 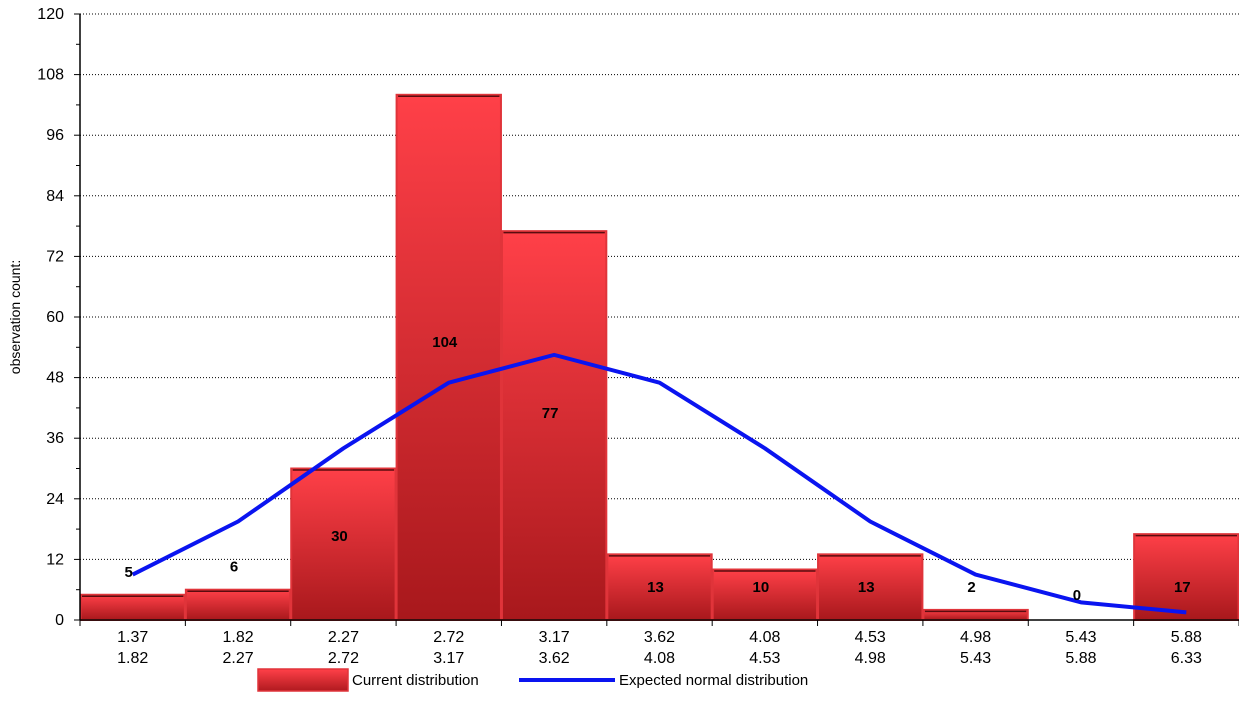 I want to click on category-to-label: 5.43, so click(x=975, y=658).